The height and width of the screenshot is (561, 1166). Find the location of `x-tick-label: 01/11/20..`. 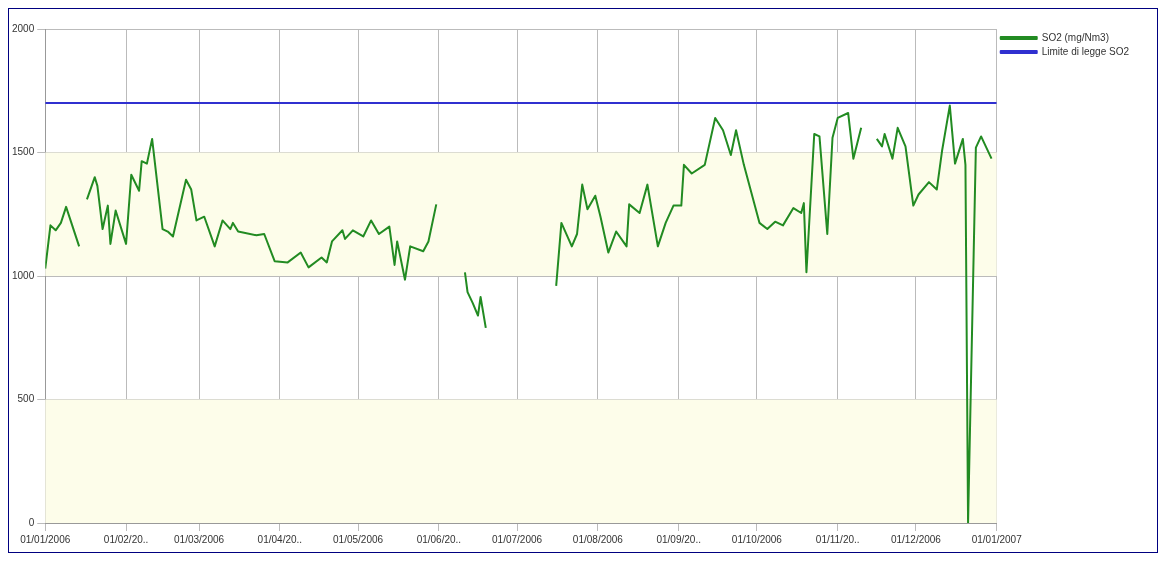

x-tick-label: 01/11/20.. is located at coordinates (837, 539).